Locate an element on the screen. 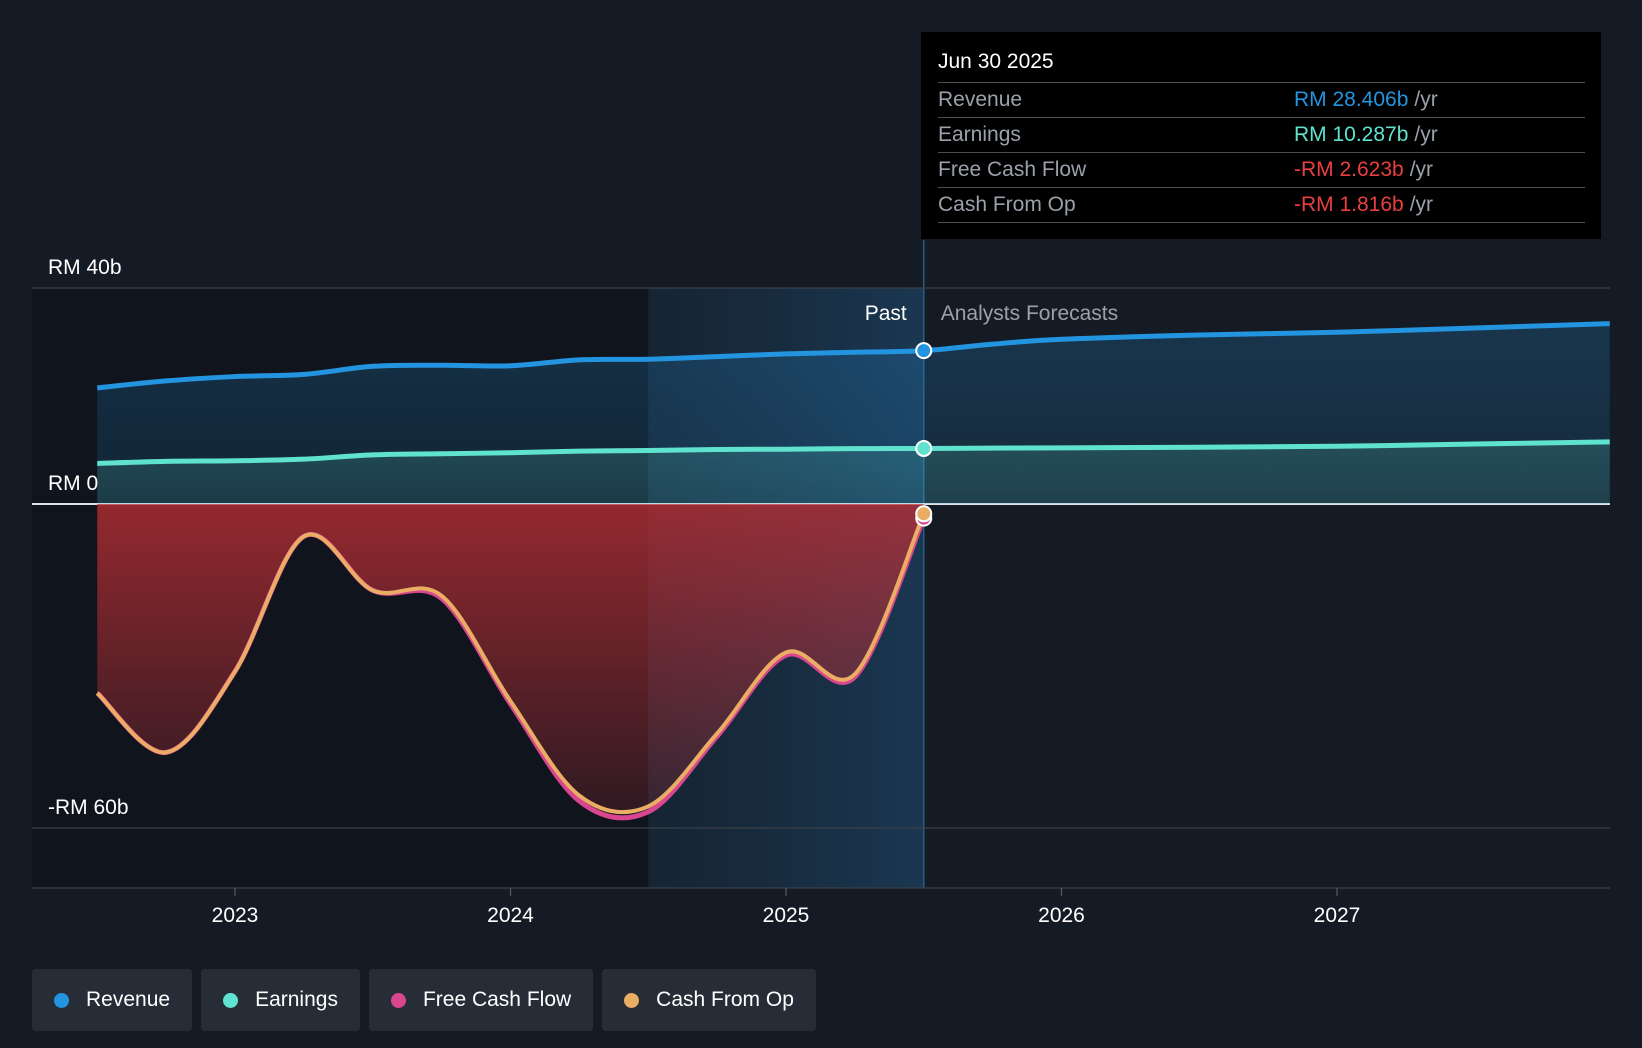 This screenshot has height=1048, width=1642. x-tick-label: 2025 is located at coordinates (786, 915).